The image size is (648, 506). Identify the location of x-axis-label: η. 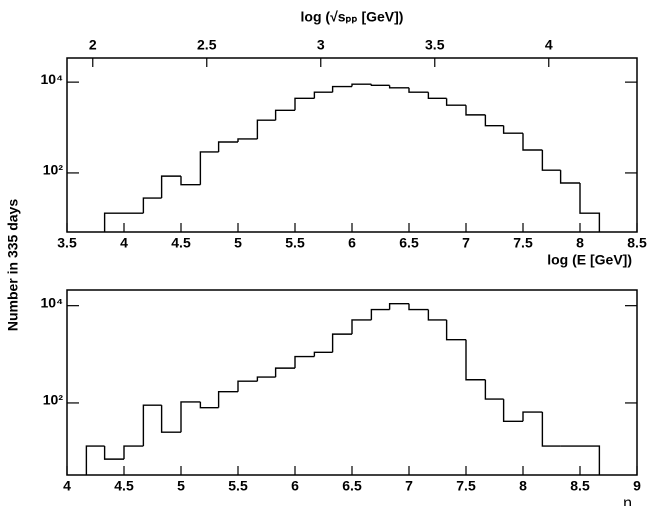
(627, 500).